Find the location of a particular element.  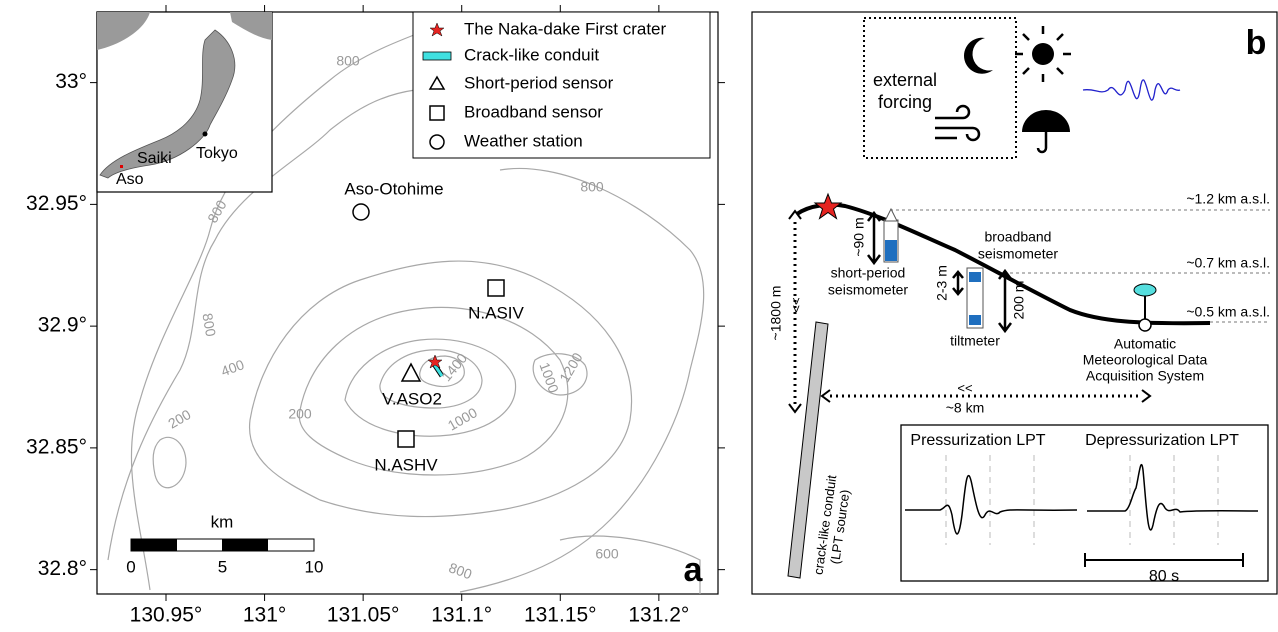

legend is located at coordinates (561, 85).